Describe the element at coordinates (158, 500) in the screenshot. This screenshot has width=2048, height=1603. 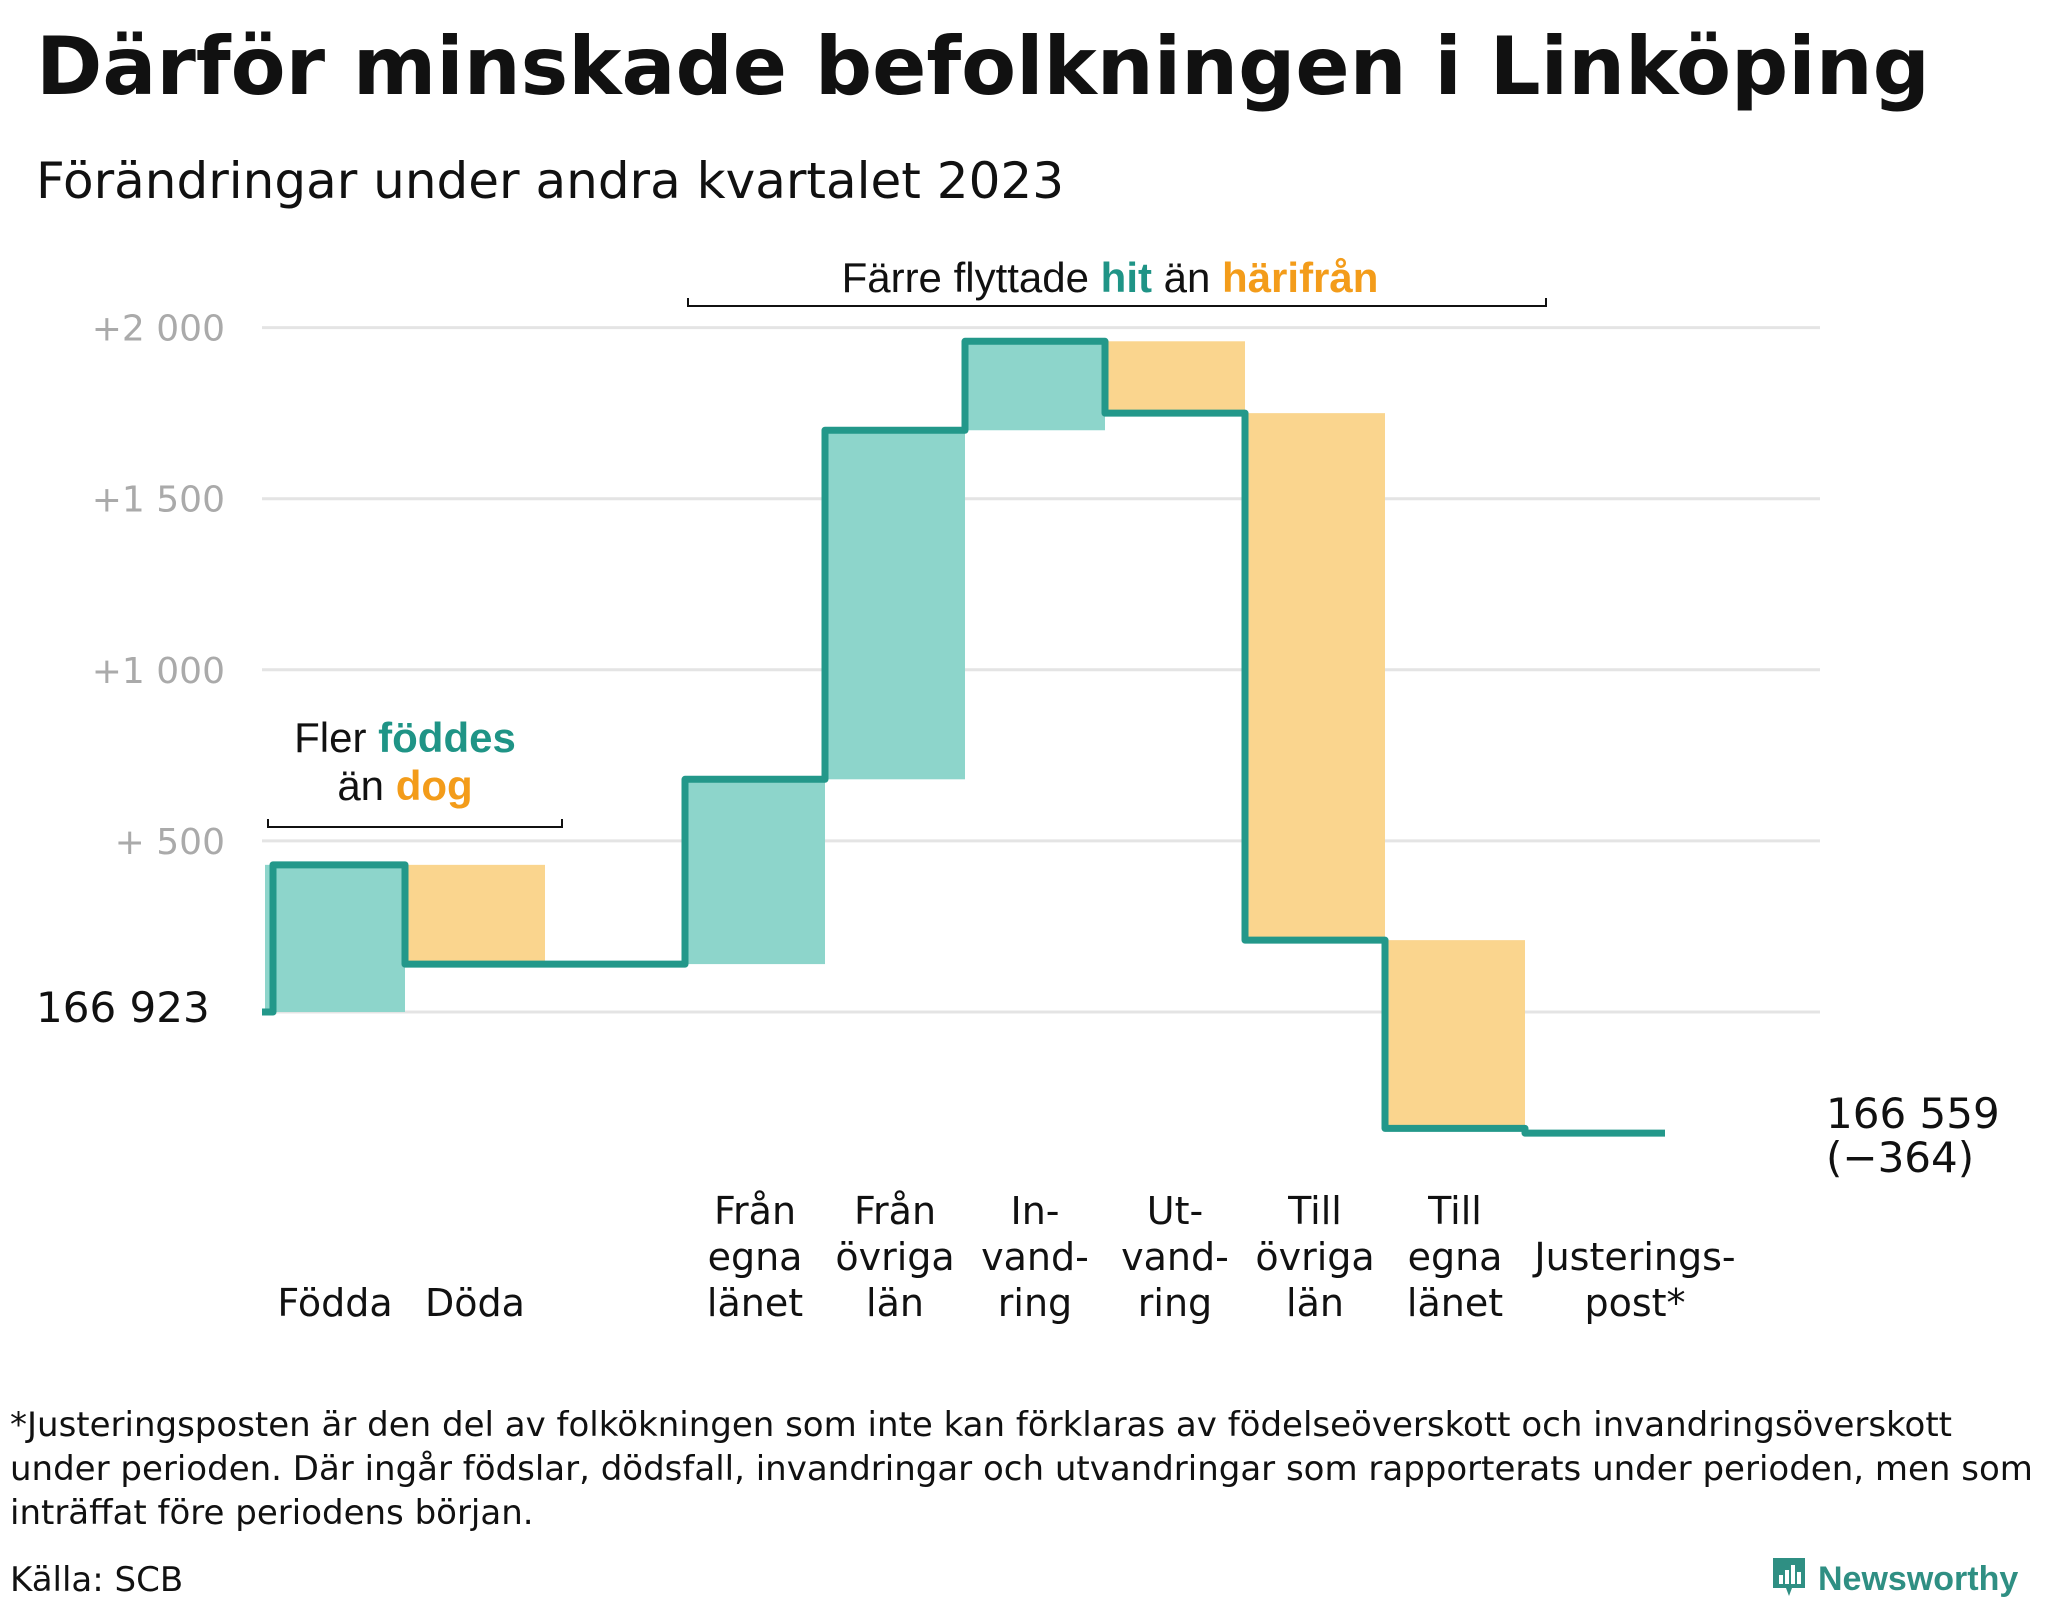
I see `y-tick-label: +1 500` at that location.